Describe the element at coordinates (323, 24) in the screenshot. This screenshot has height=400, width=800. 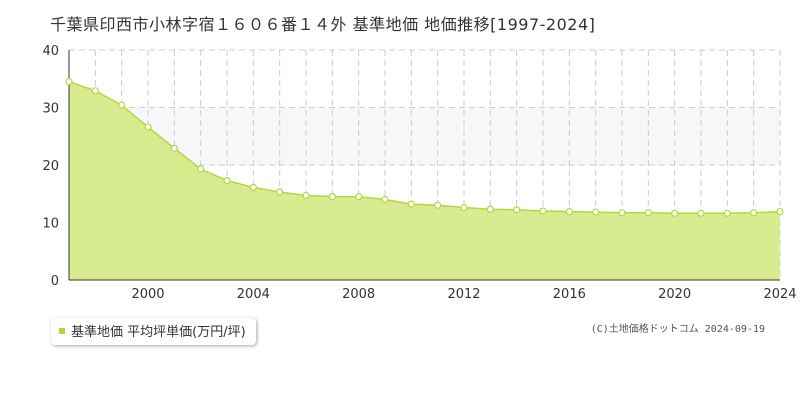
I see `chart-title: 千葉県印西市小林字宿１６０６番１４外 基準地価 地価推移[1997-2024]` at that location.